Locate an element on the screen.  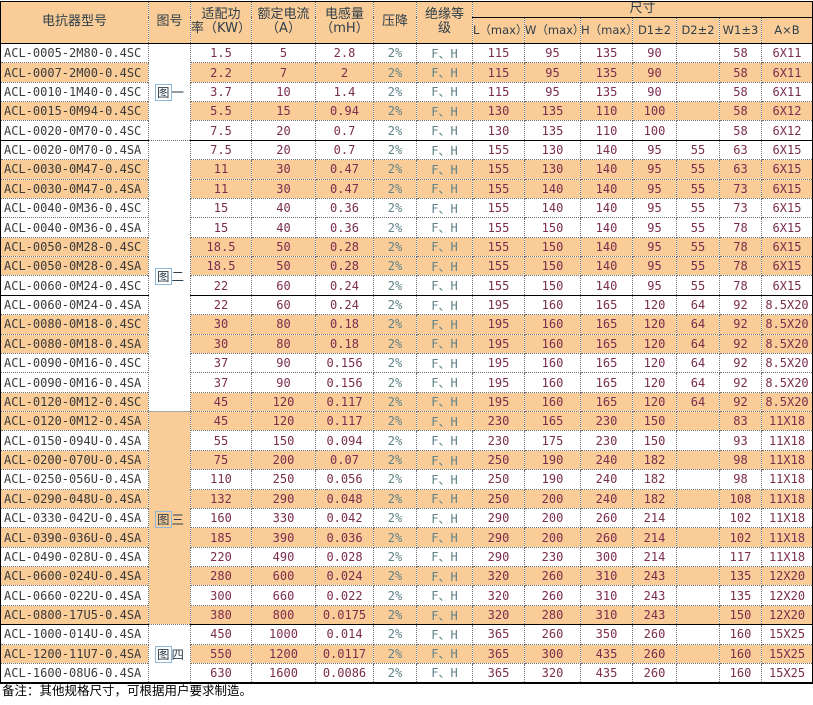
data-cell: 7 is located at coordinates (283, 72).